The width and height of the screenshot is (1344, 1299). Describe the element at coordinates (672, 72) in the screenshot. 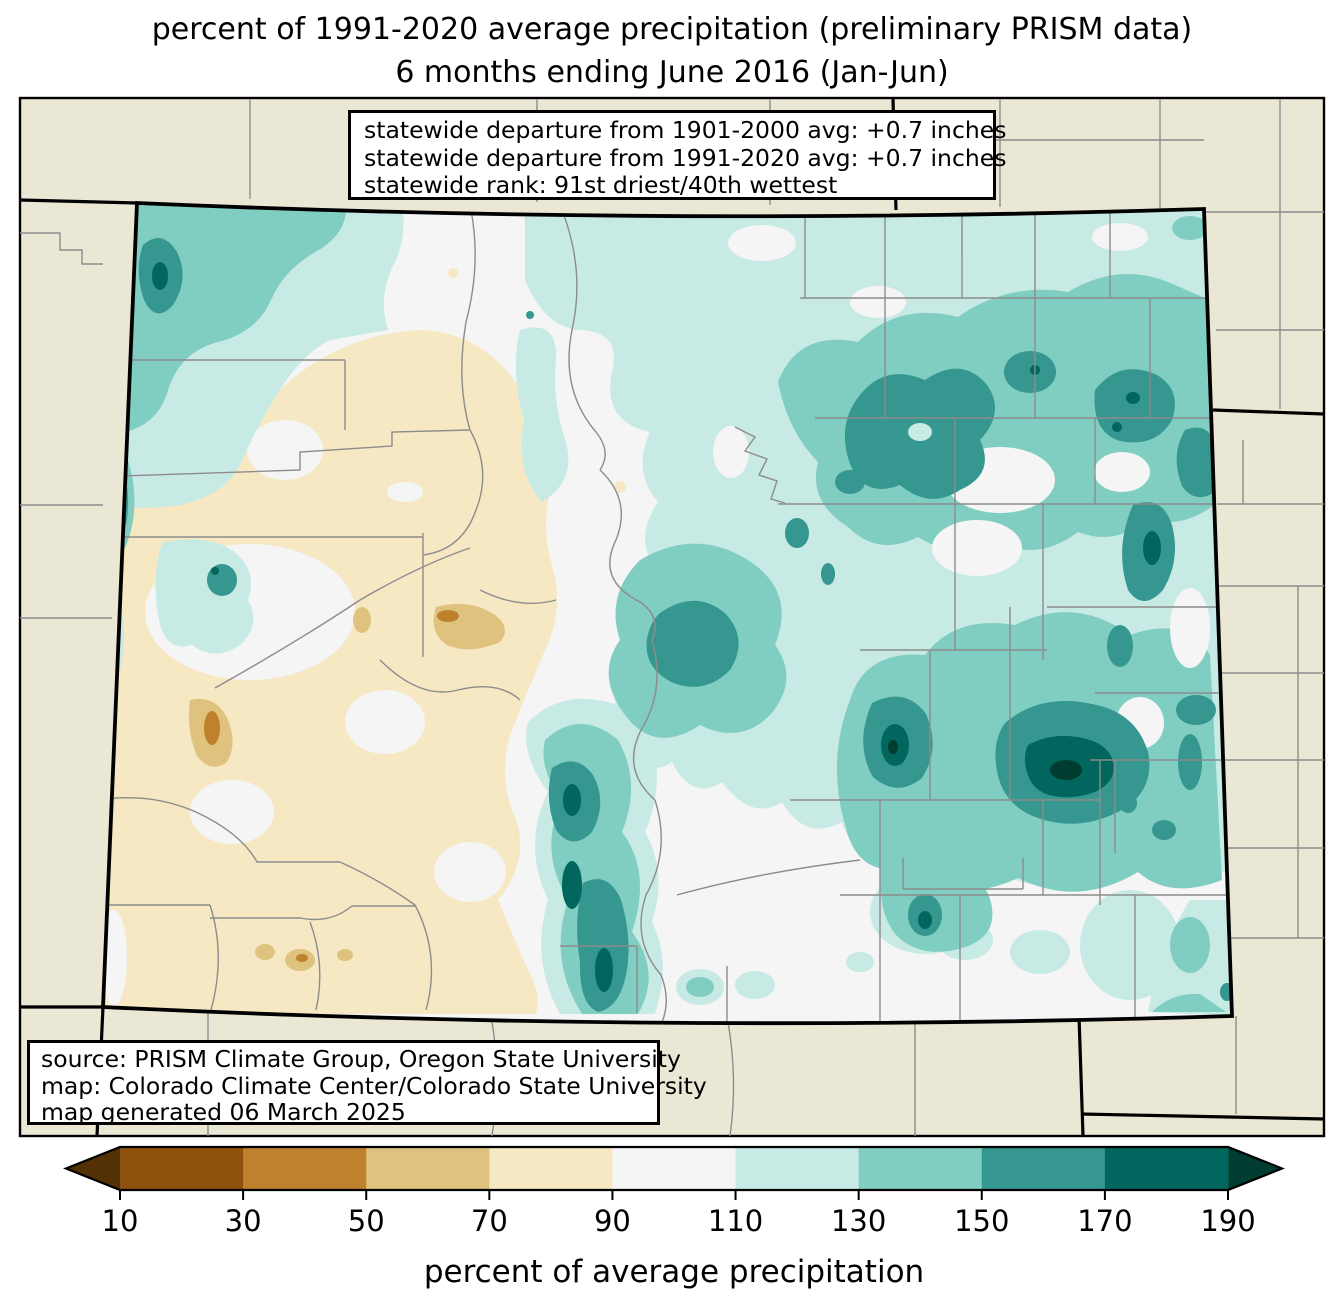

I see `title-line-2: 6 months ending June 2016 (Jan-Jun)` at that location.